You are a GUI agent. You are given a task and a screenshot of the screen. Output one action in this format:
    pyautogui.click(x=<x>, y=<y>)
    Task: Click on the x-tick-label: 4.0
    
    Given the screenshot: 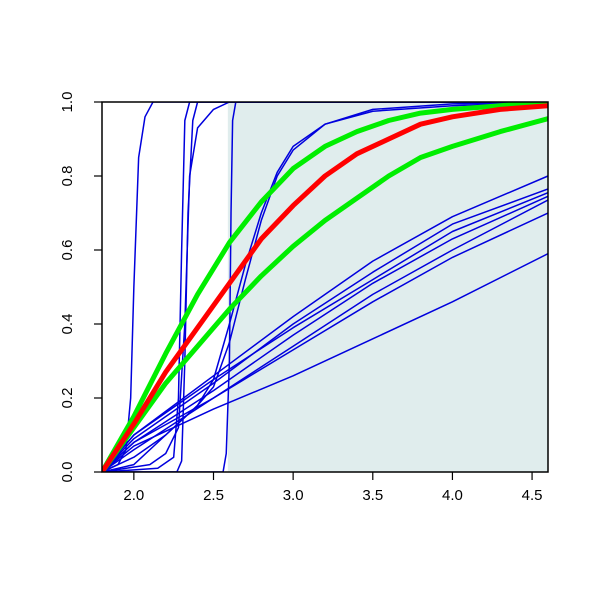 What is the action you would take?
    pyautogui.click(x=452, y=495)
    